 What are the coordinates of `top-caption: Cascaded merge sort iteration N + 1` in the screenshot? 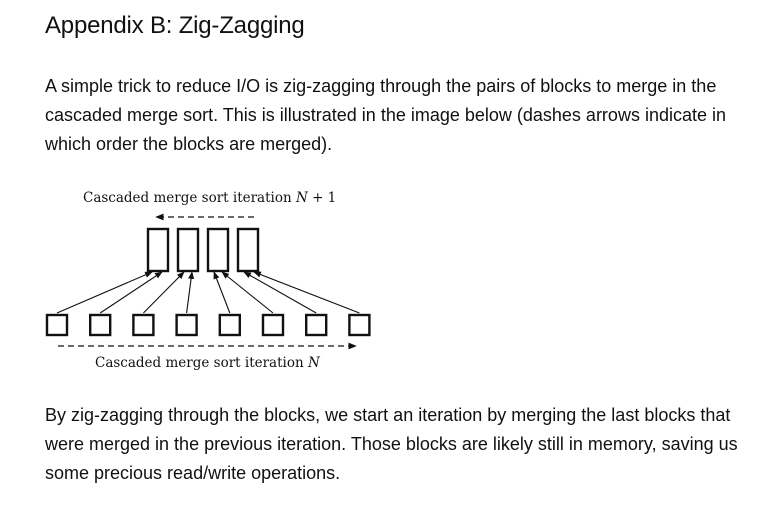 It's located at (209, 198).